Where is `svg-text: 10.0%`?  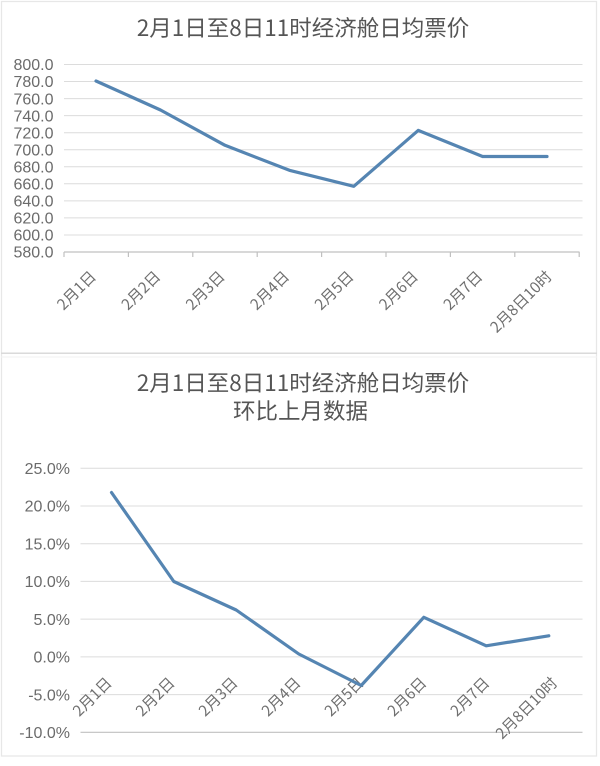 svg-text: 10.0% is located at coordinates (47, 582).